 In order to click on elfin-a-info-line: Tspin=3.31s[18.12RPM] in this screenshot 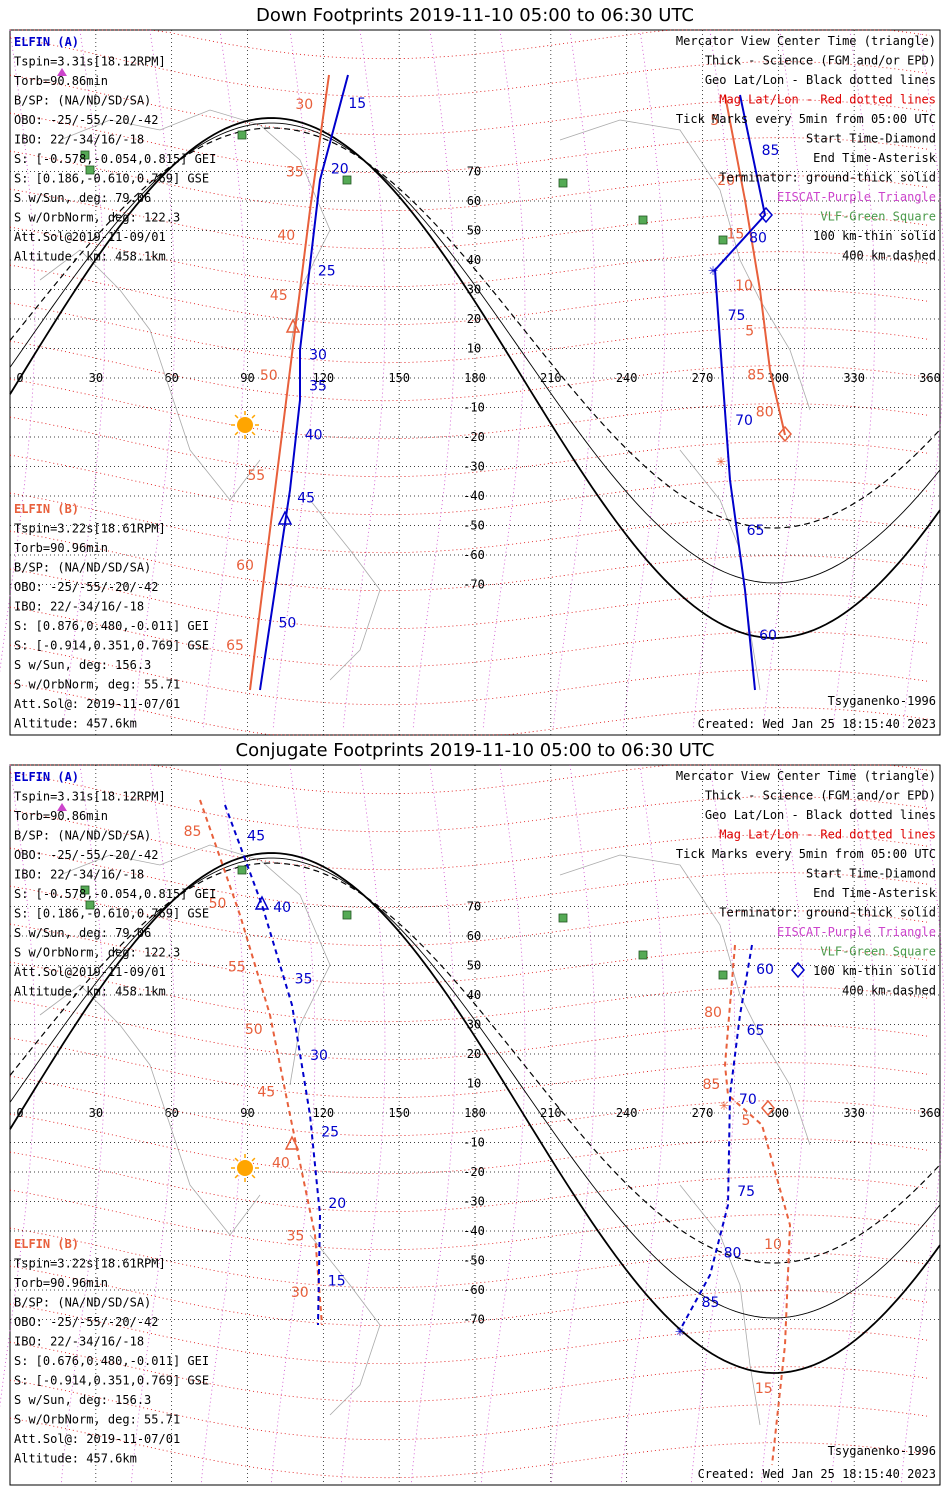, I will do `click(90, 797)`.